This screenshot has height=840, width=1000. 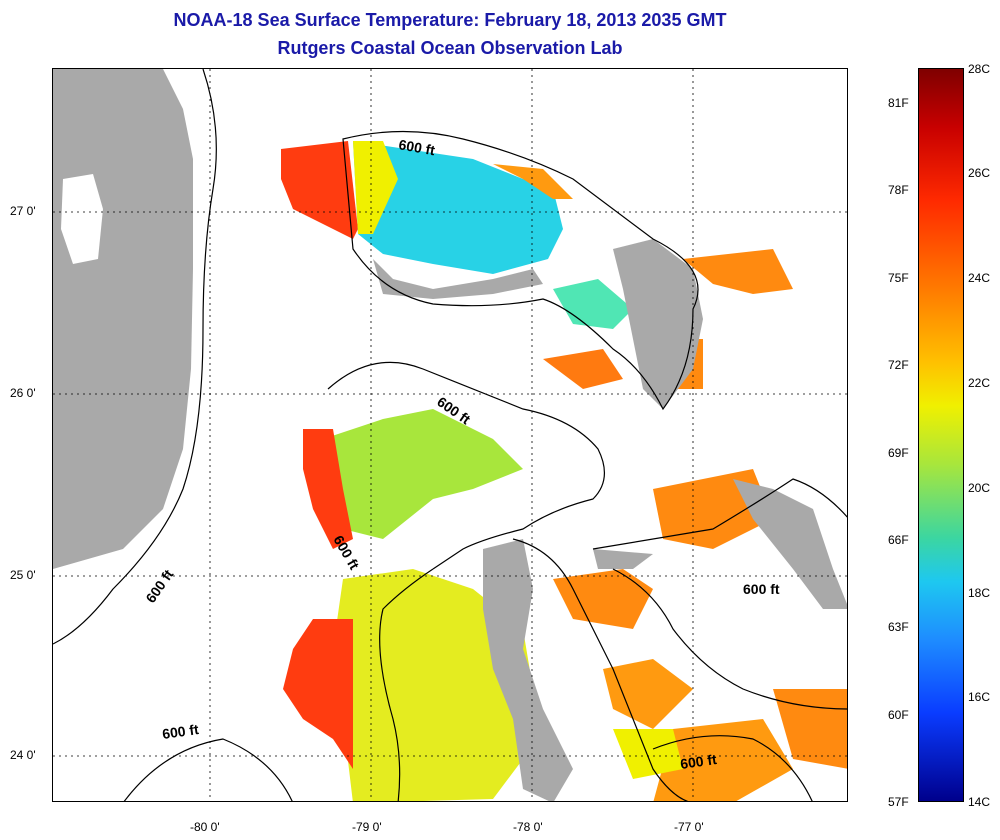 I want to click on colorbar-fahrenheit-label: 66F, so click(x=898, y=540).